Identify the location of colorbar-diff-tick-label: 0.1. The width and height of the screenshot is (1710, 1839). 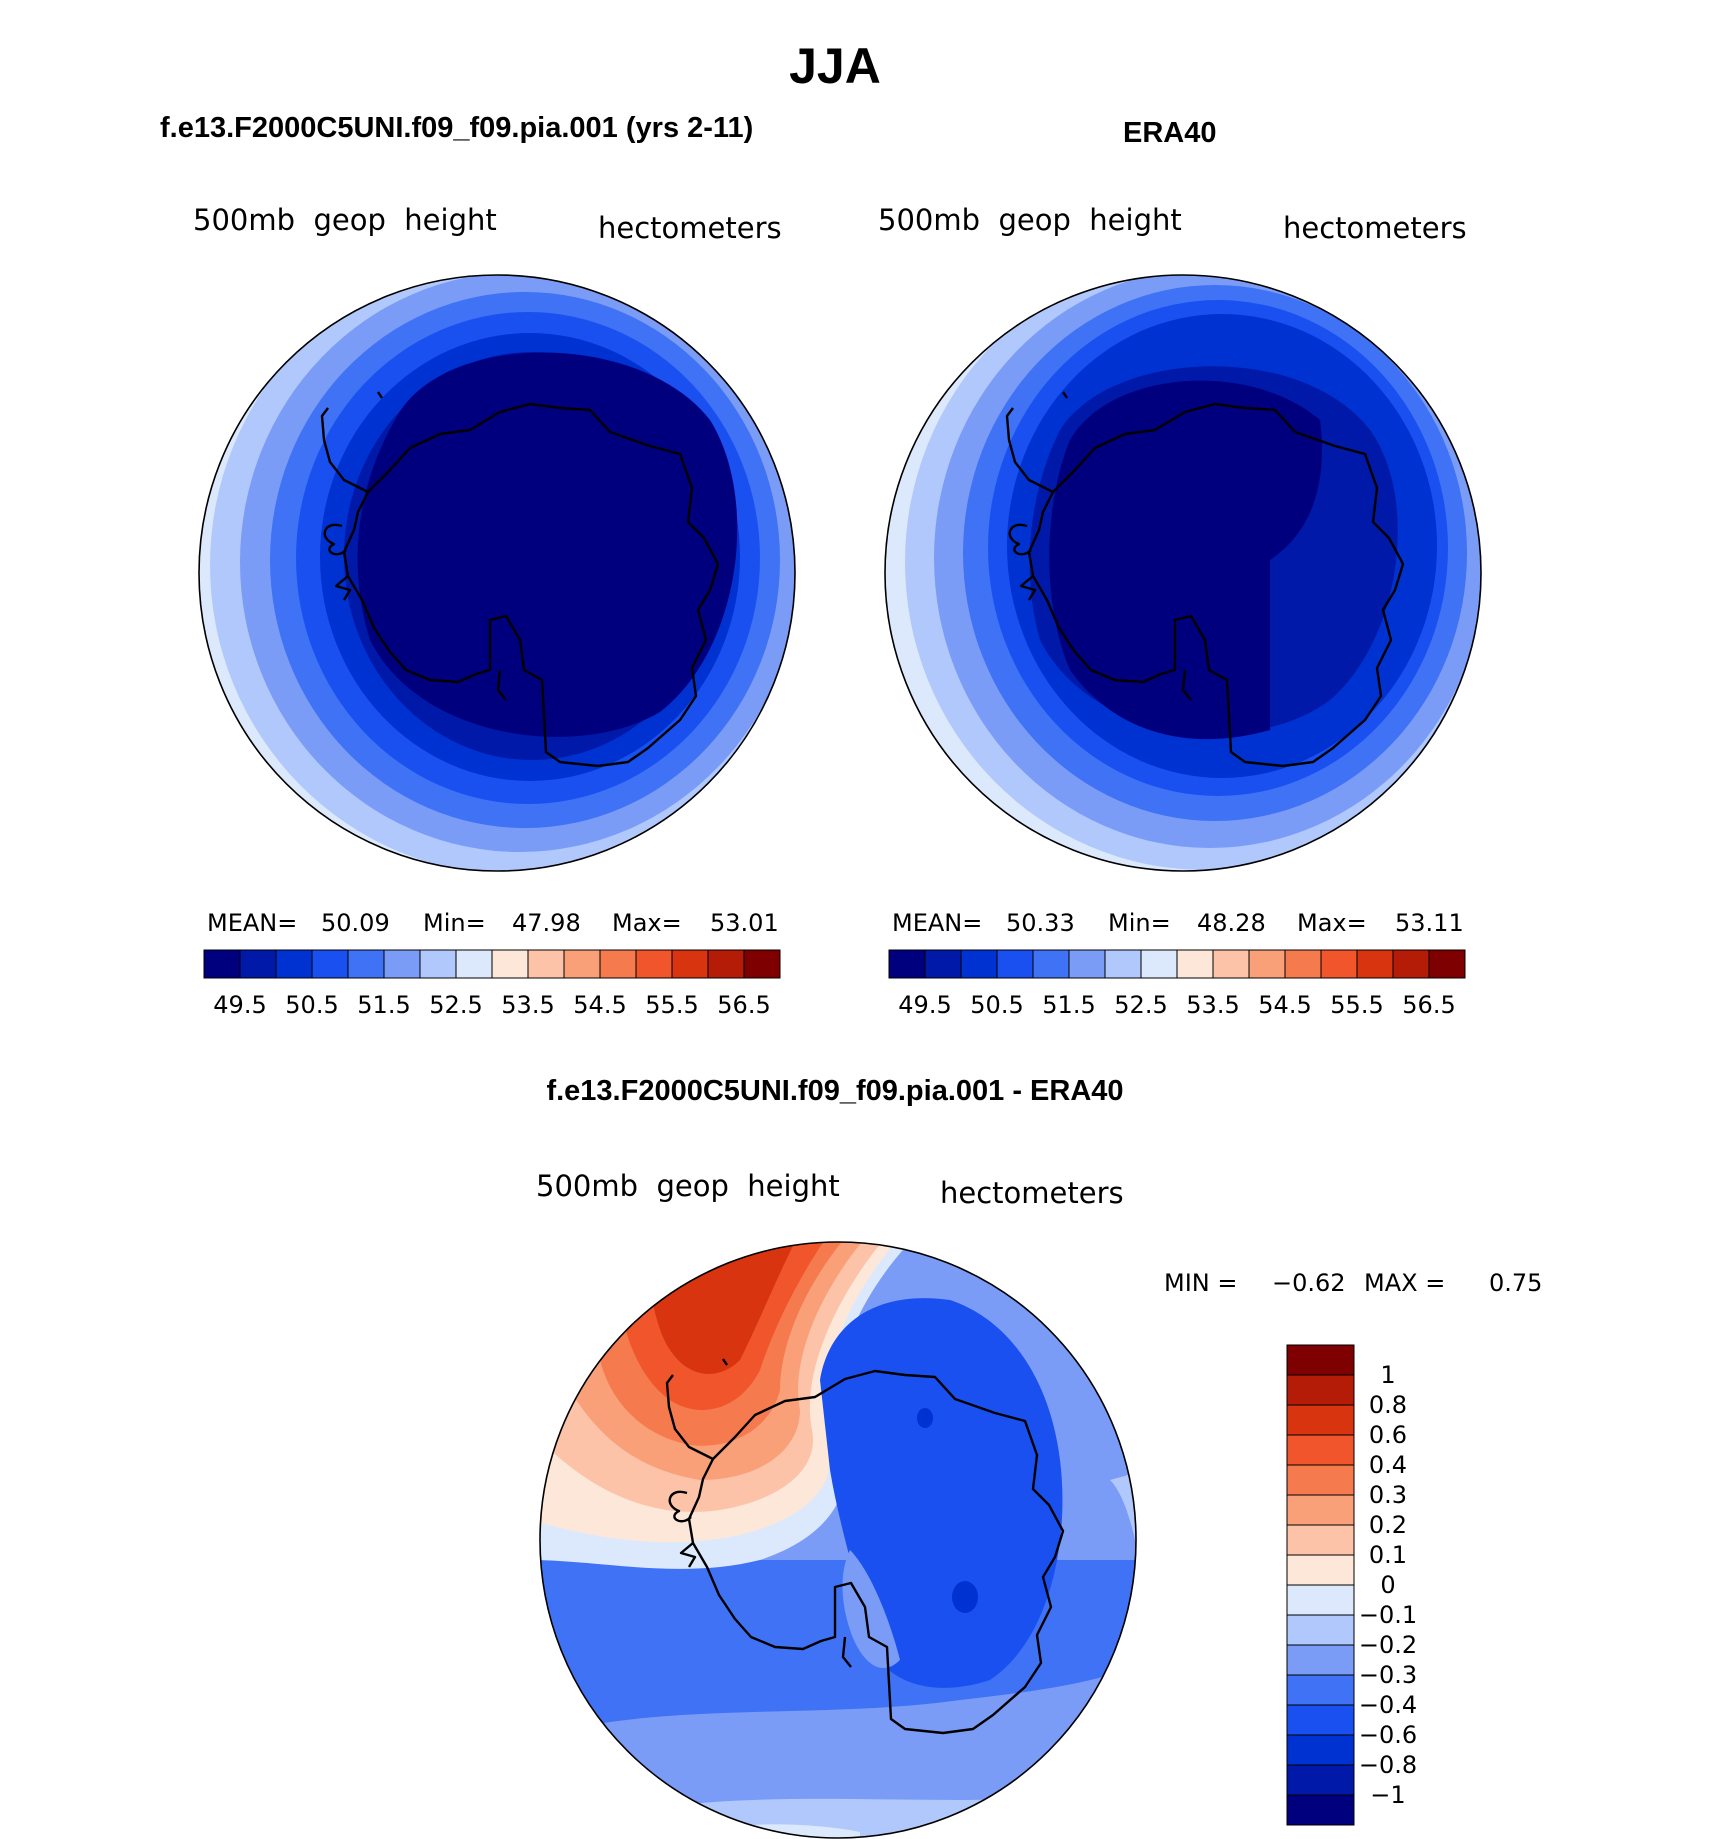
(1388, 1555).